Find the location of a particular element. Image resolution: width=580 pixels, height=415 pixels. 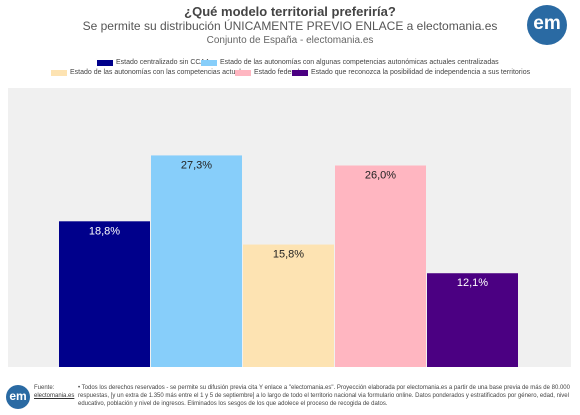

legend-item-3: Estado federal is located at coordinates (267, 72).